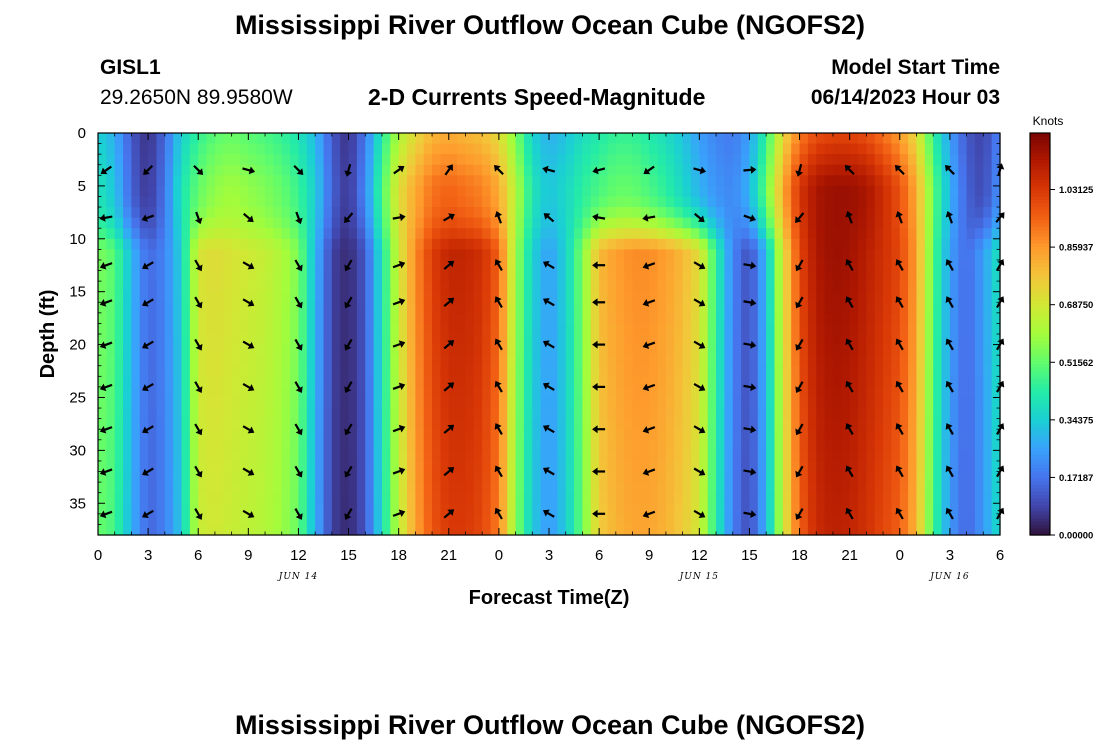 The width and height of the screenshot is (1100, 750). What do you see at coordinates (1040, 282) in the screenshot?
I see `colorbar-segment` at bounding box center [1040, 282].